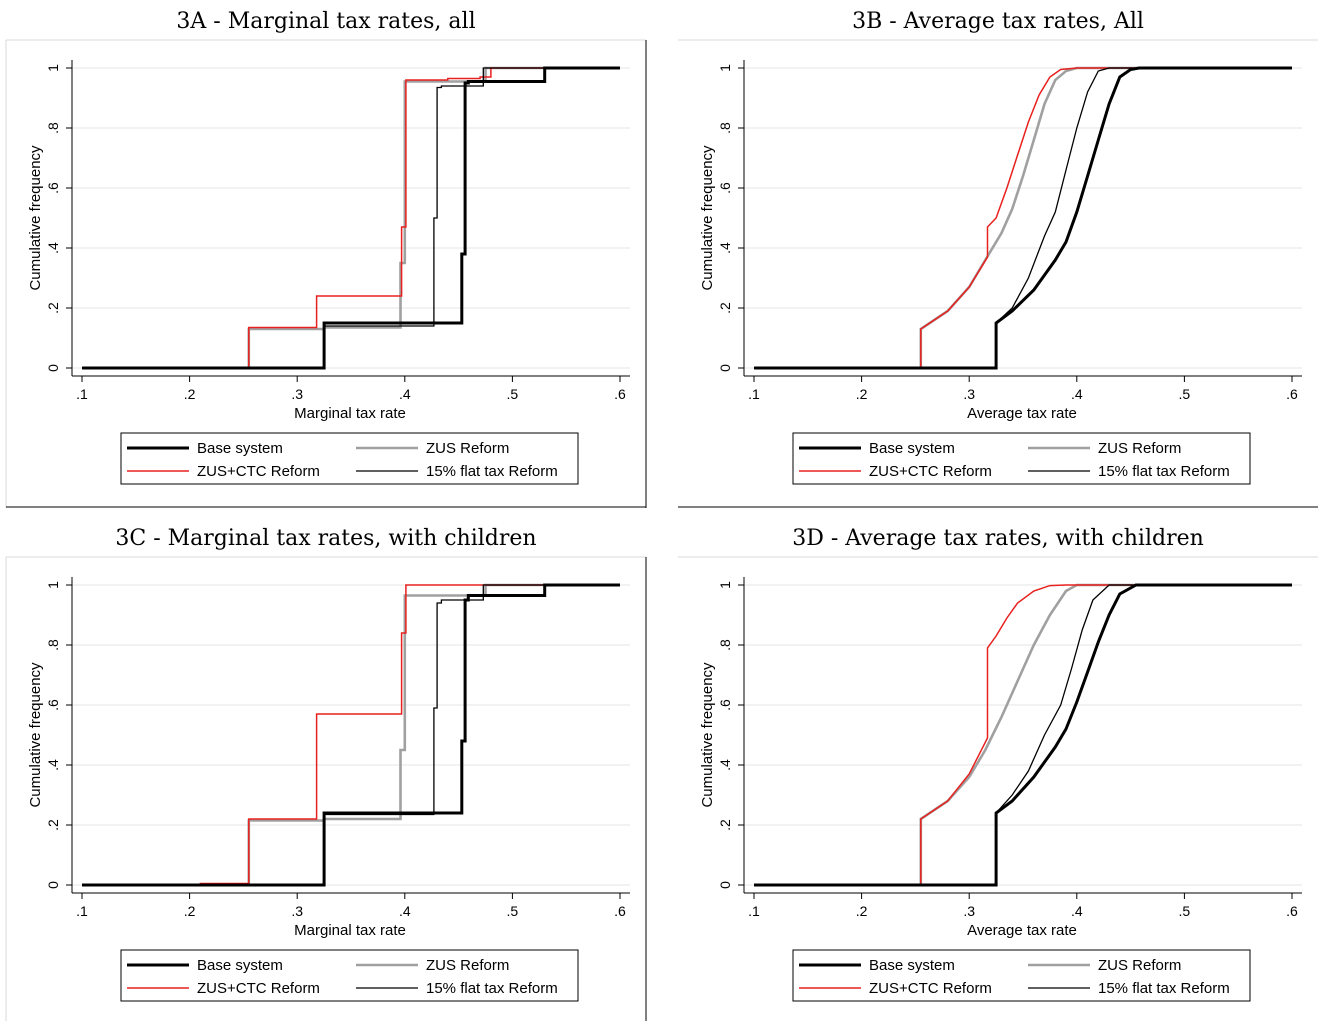 The width and height of the screenshot is (1322, 1021). What do you see at coordinates (325, 538) in the screenshot?
I see `chart-title: 3C - Marginal tax rates, with children` at bounding box center [325, 538].